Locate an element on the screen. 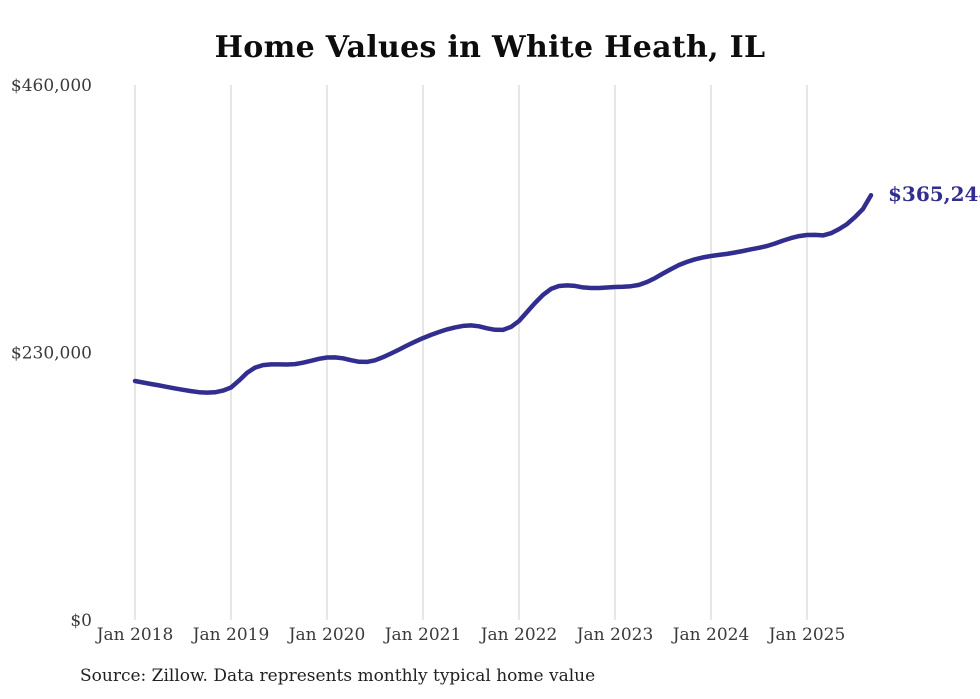  y-axis-tick-label: $460,000 is located at coordinates (51, 86).